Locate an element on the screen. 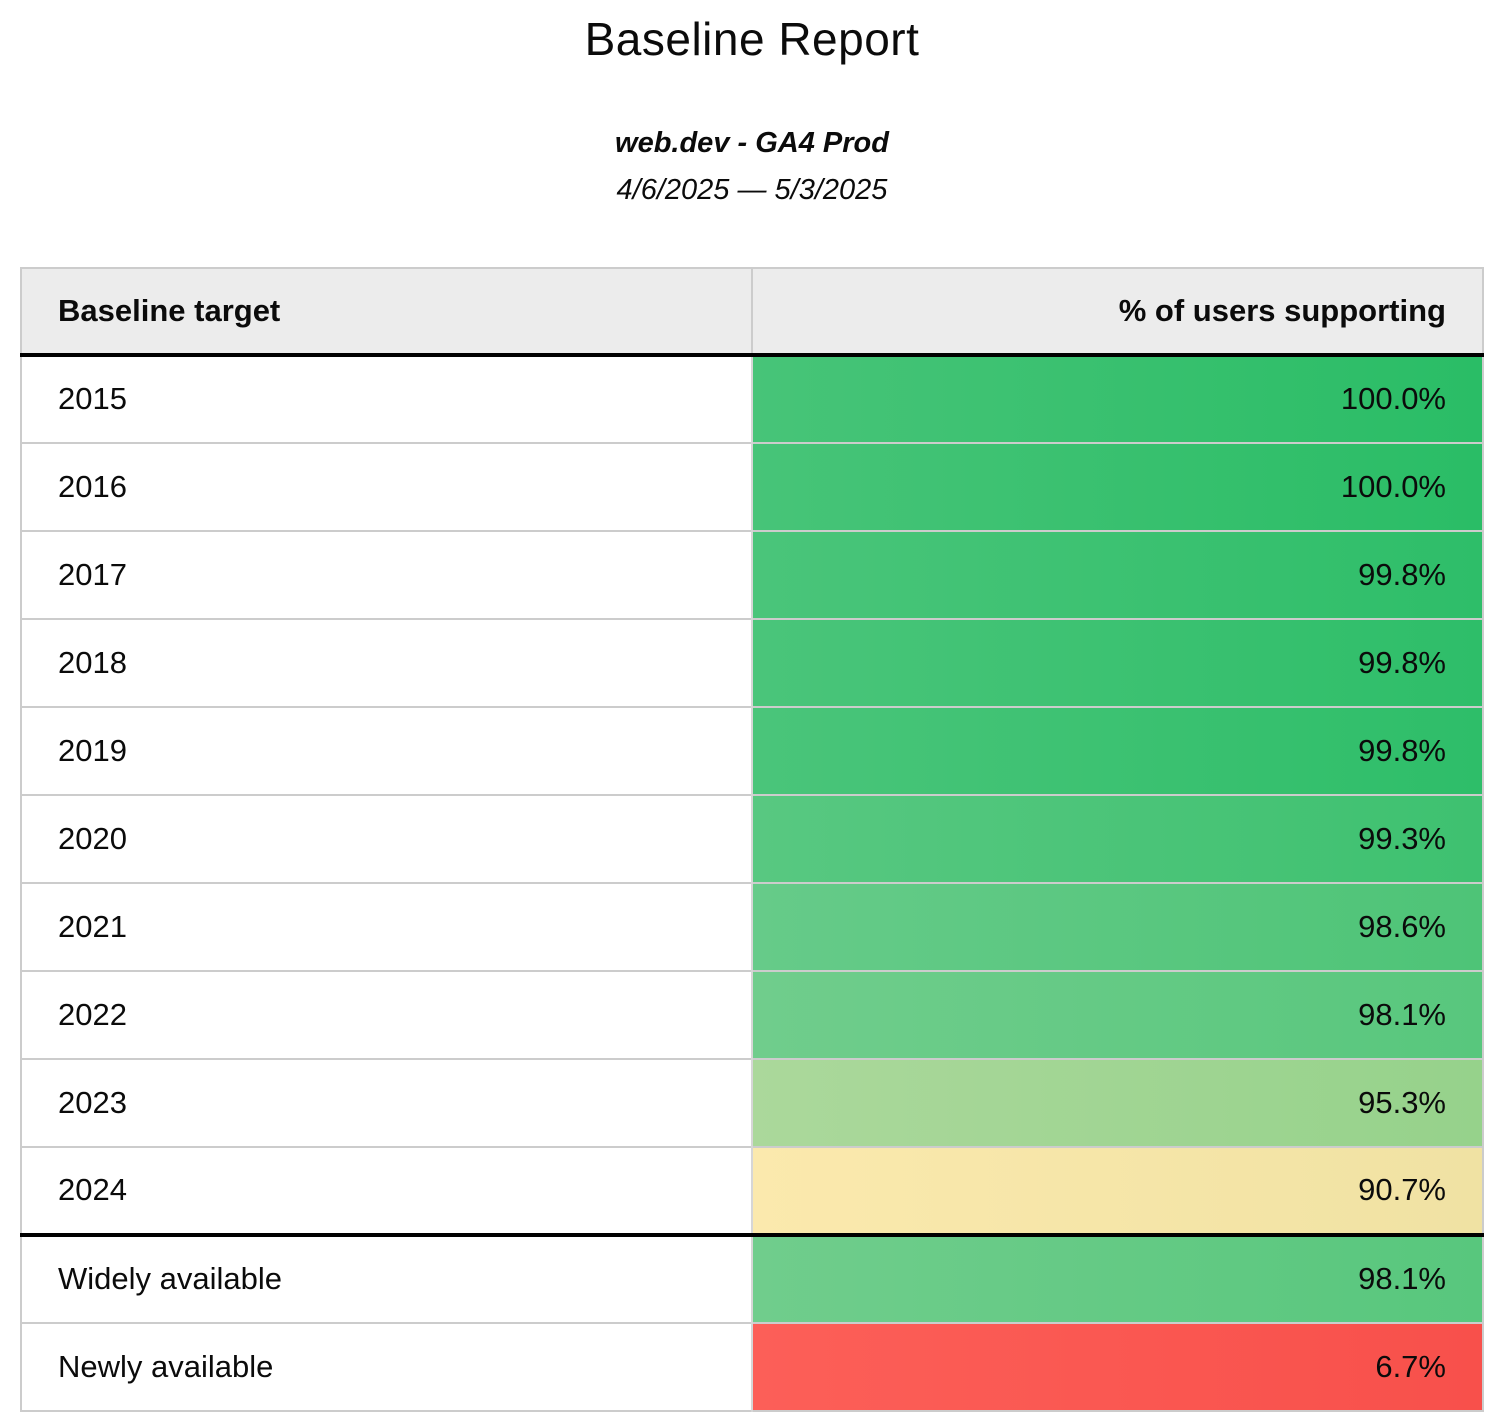 This screenshot has height=1426, width=1504. table-row: 2015 100.0% is located at coordinates (752, 398).